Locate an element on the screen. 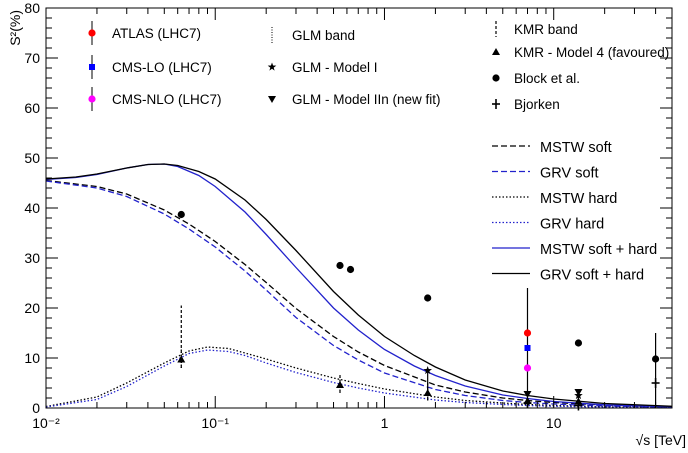  y-axis-label: S²(%) is located at coordinates (15, 28).